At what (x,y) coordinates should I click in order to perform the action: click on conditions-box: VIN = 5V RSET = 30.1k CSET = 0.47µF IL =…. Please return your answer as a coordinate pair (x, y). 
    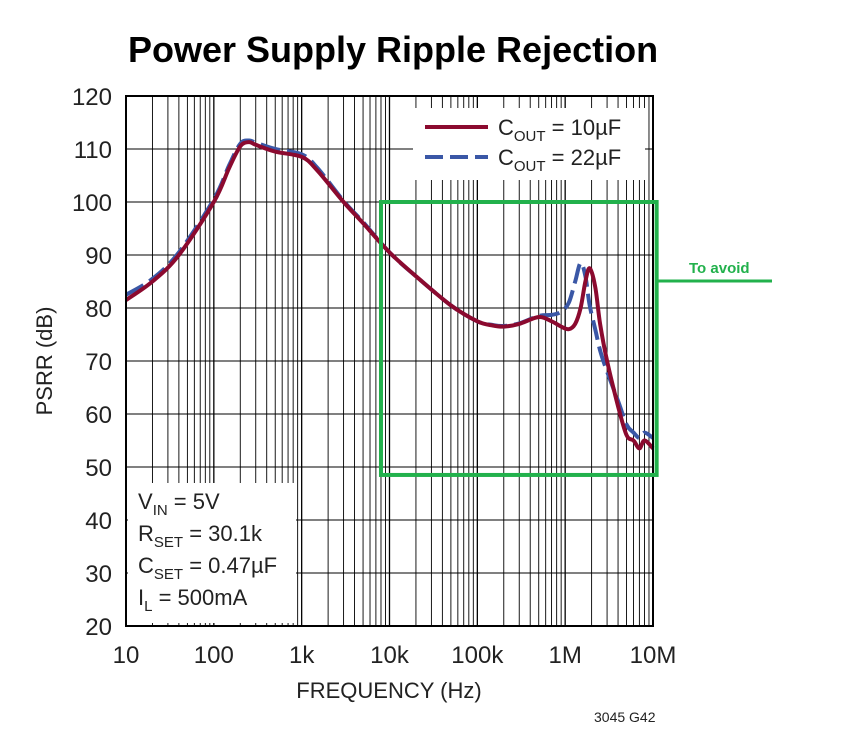
    Looking at the image, I should click on (212, 553).